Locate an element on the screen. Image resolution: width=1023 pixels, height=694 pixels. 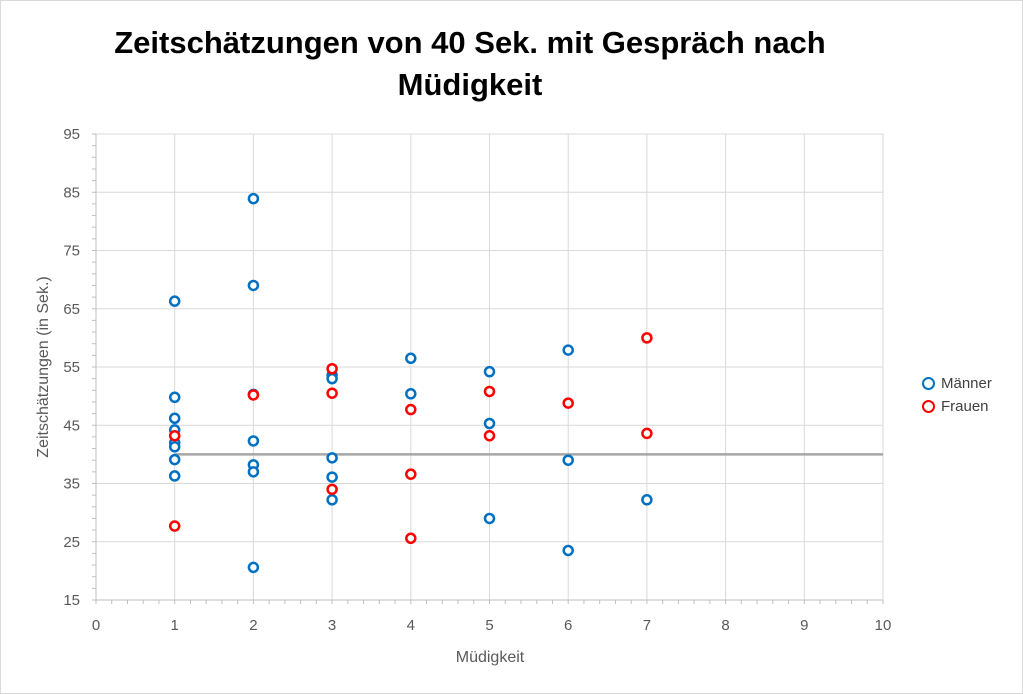
x-tick-labels: 0 1 2 3 4 5 6 7 8 9 10 is located at coordinates (492, 625).